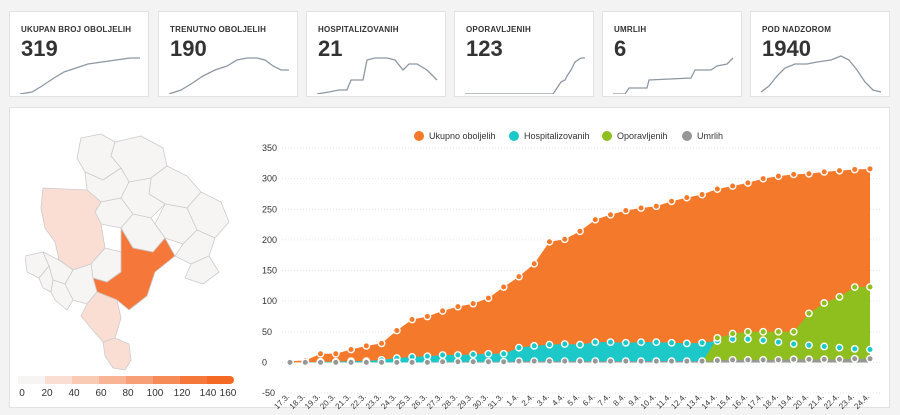 This screenshot has width=900, height=415. I want to click on card-value: 123, so click(484, 48).